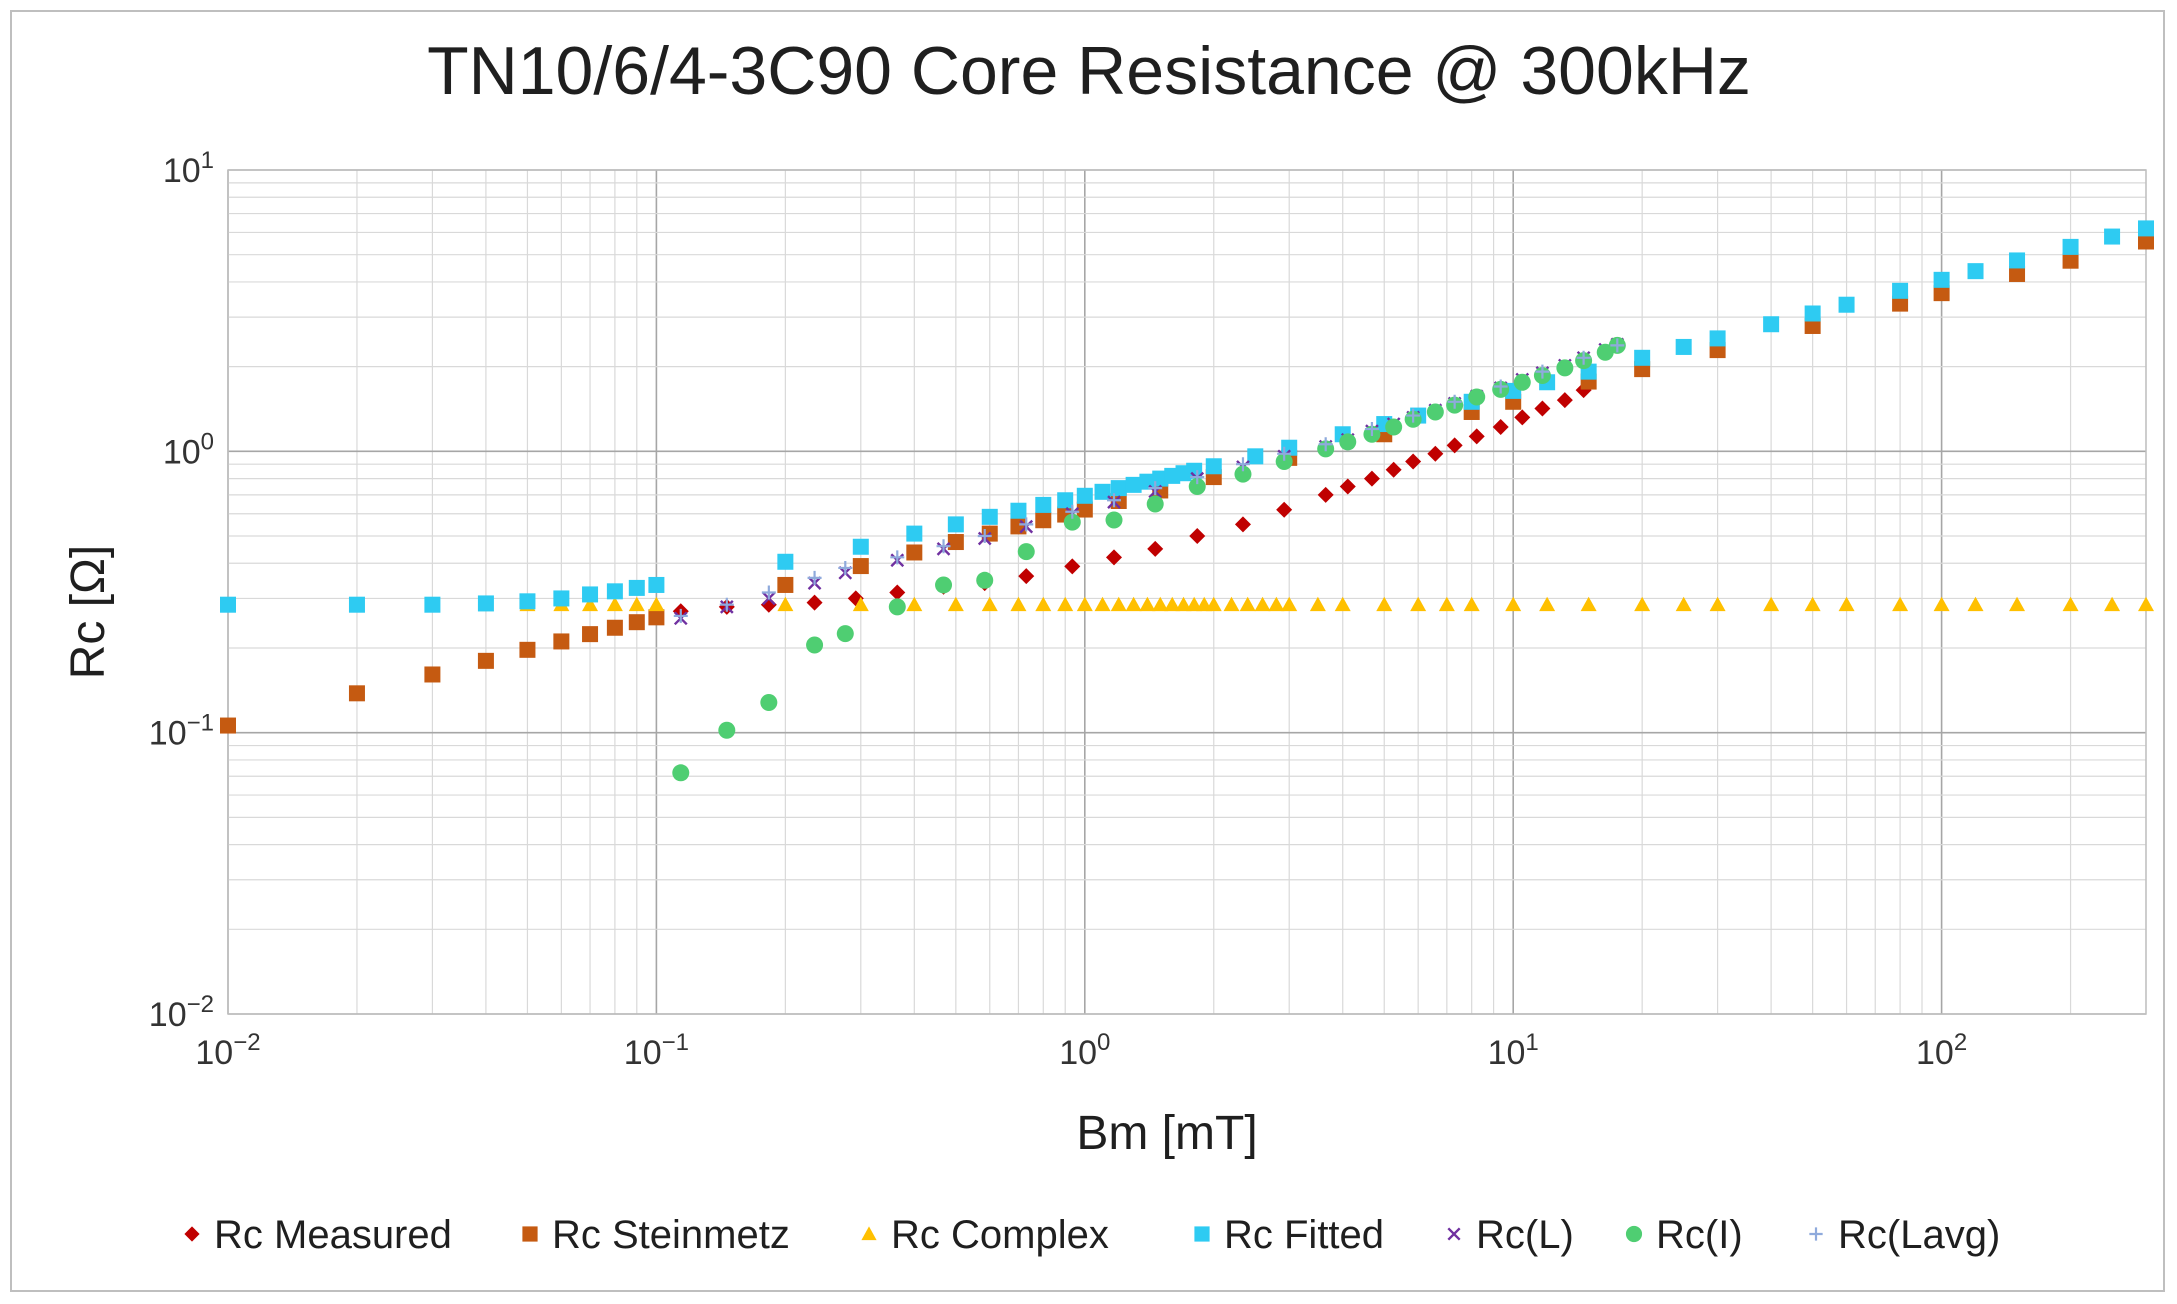  I want to click on legend-label: Rc(Lavg), so click(1919, 1235).